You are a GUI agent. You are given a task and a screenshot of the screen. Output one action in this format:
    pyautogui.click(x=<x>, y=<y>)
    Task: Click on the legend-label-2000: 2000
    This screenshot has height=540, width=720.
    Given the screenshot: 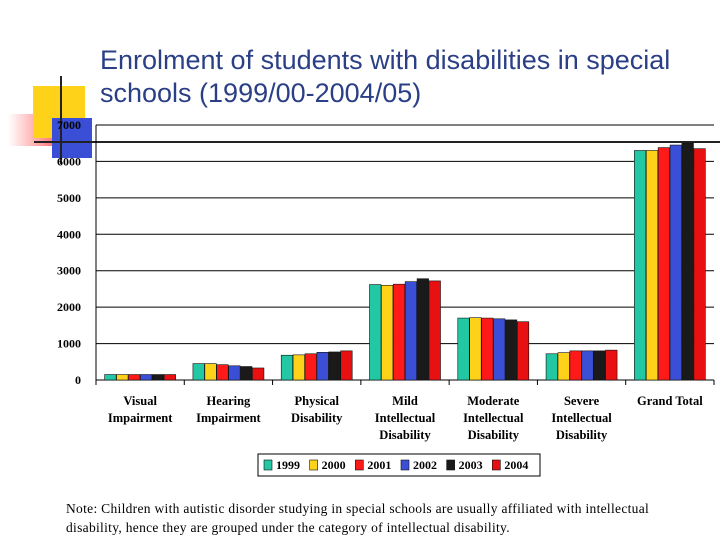 What is the action you would take?
    pyautogui.click(x=334, y=465)
    